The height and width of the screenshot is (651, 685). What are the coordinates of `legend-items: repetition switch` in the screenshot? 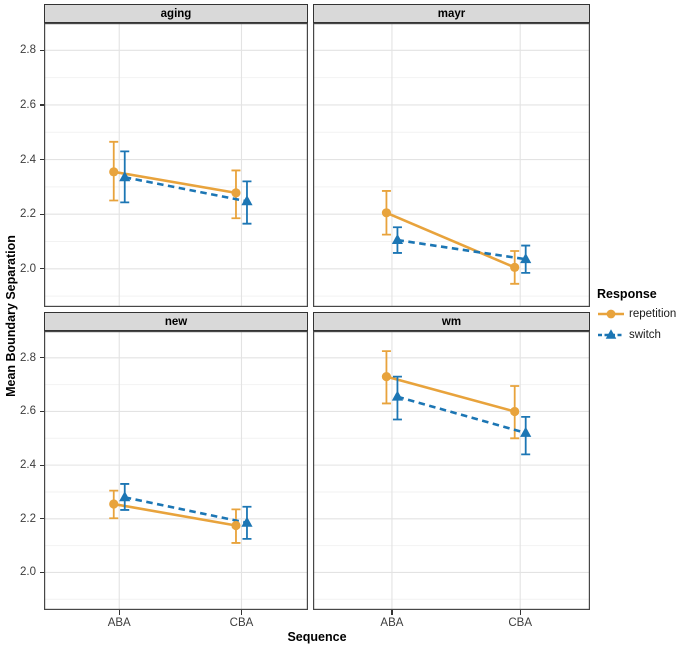 It's located at (641, 324).